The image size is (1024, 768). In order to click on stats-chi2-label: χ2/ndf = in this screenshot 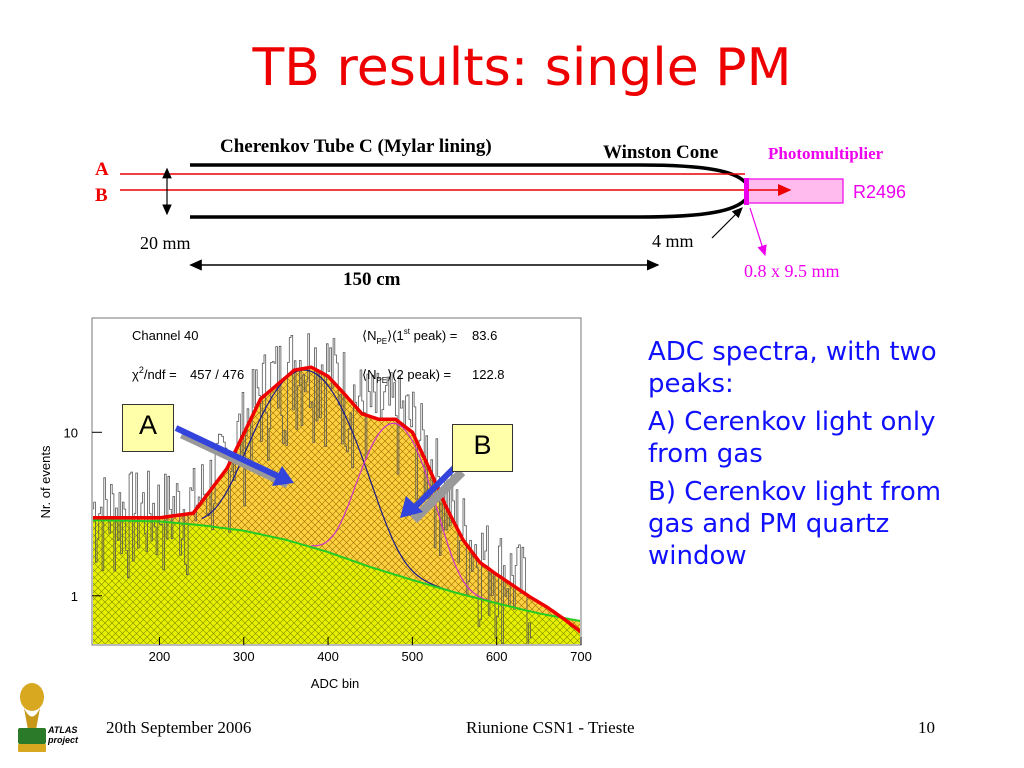, I will do `click(154, 373)`.